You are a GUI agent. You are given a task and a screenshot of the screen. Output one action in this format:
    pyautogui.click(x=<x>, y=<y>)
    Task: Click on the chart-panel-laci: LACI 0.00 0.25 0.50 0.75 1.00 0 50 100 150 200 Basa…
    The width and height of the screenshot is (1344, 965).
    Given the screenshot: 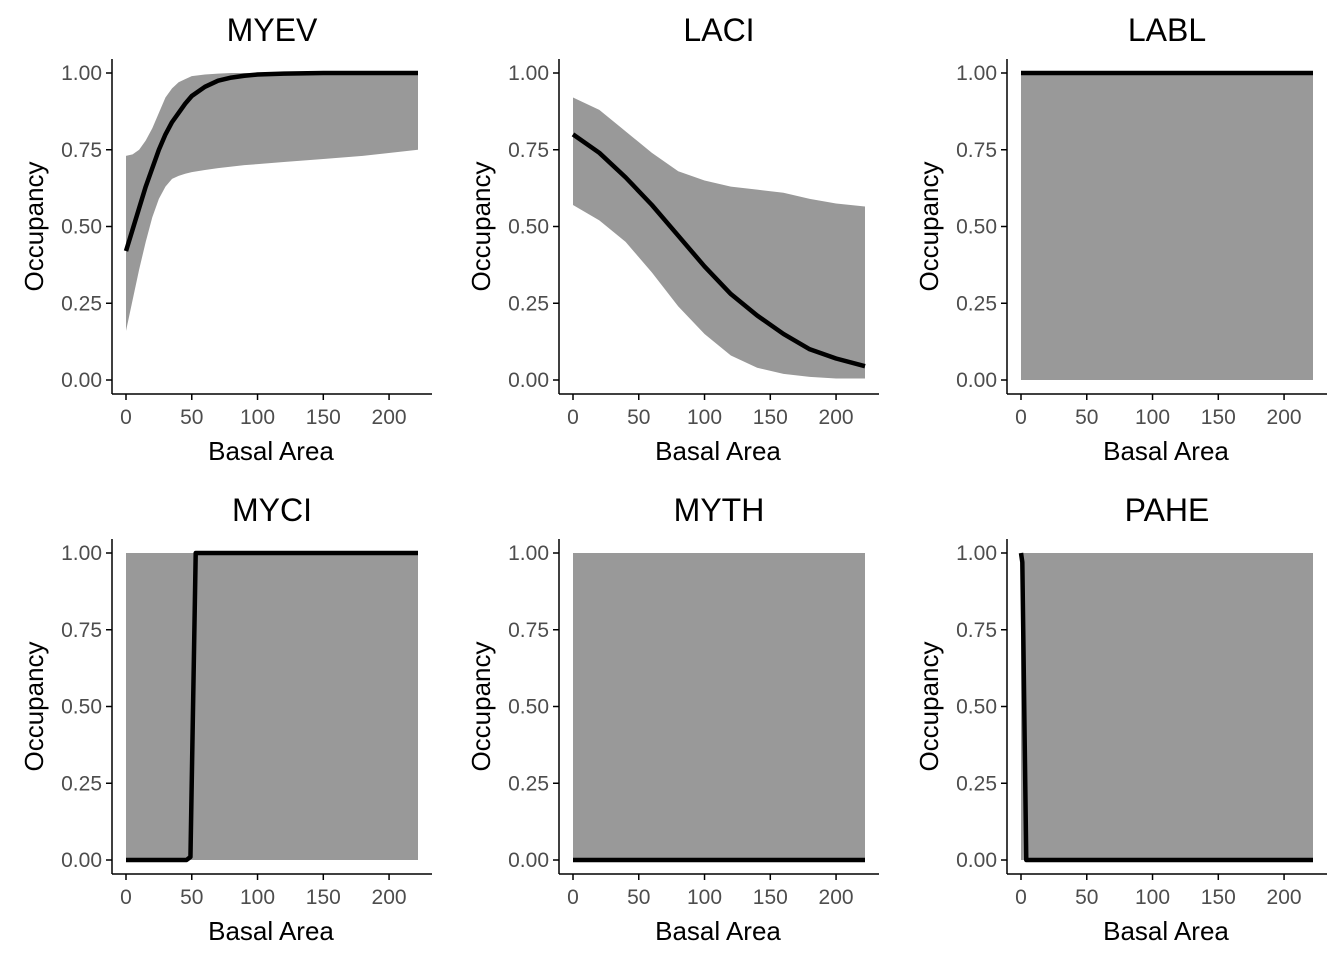 What is the action you would take?
    pyautogui.click(x=672, y=239)
    